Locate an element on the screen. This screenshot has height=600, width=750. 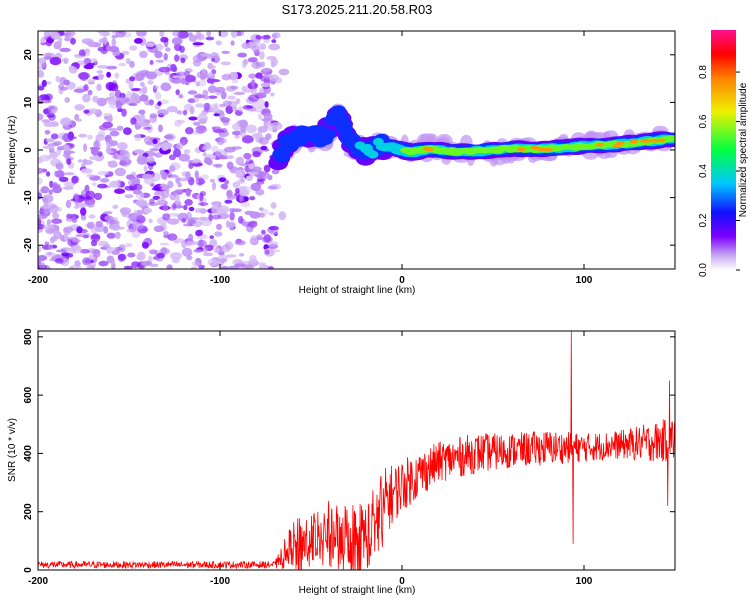
colorbar-tick-label: 0.4 is located at coordinates (703, 171).